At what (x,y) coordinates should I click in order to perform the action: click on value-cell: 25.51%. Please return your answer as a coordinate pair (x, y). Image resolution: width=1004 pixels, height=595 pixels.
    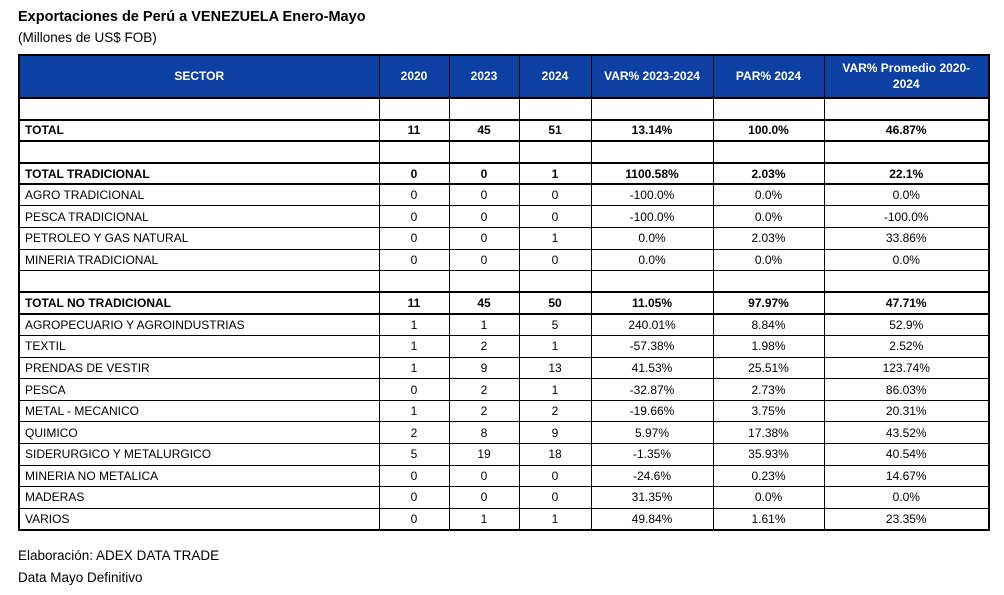
    Looking at the image, I should click on (768, 368).